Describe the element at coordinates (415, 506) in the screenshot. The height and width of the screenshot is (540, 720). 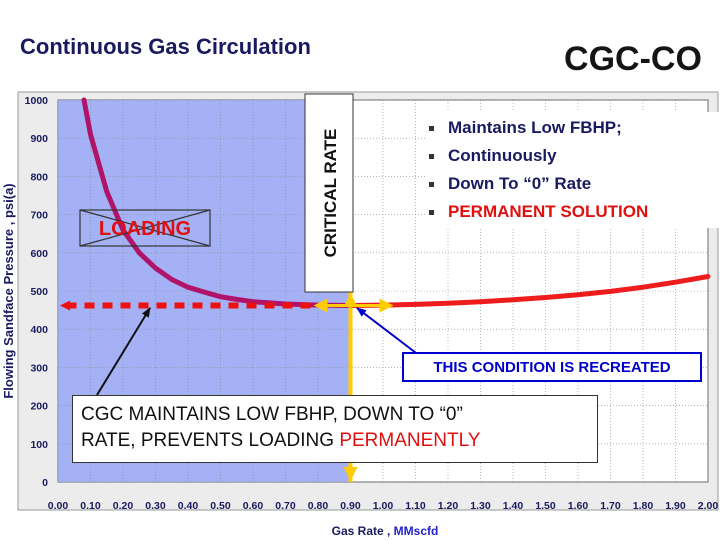
I see `x-tick-label: 1.10` at that location.